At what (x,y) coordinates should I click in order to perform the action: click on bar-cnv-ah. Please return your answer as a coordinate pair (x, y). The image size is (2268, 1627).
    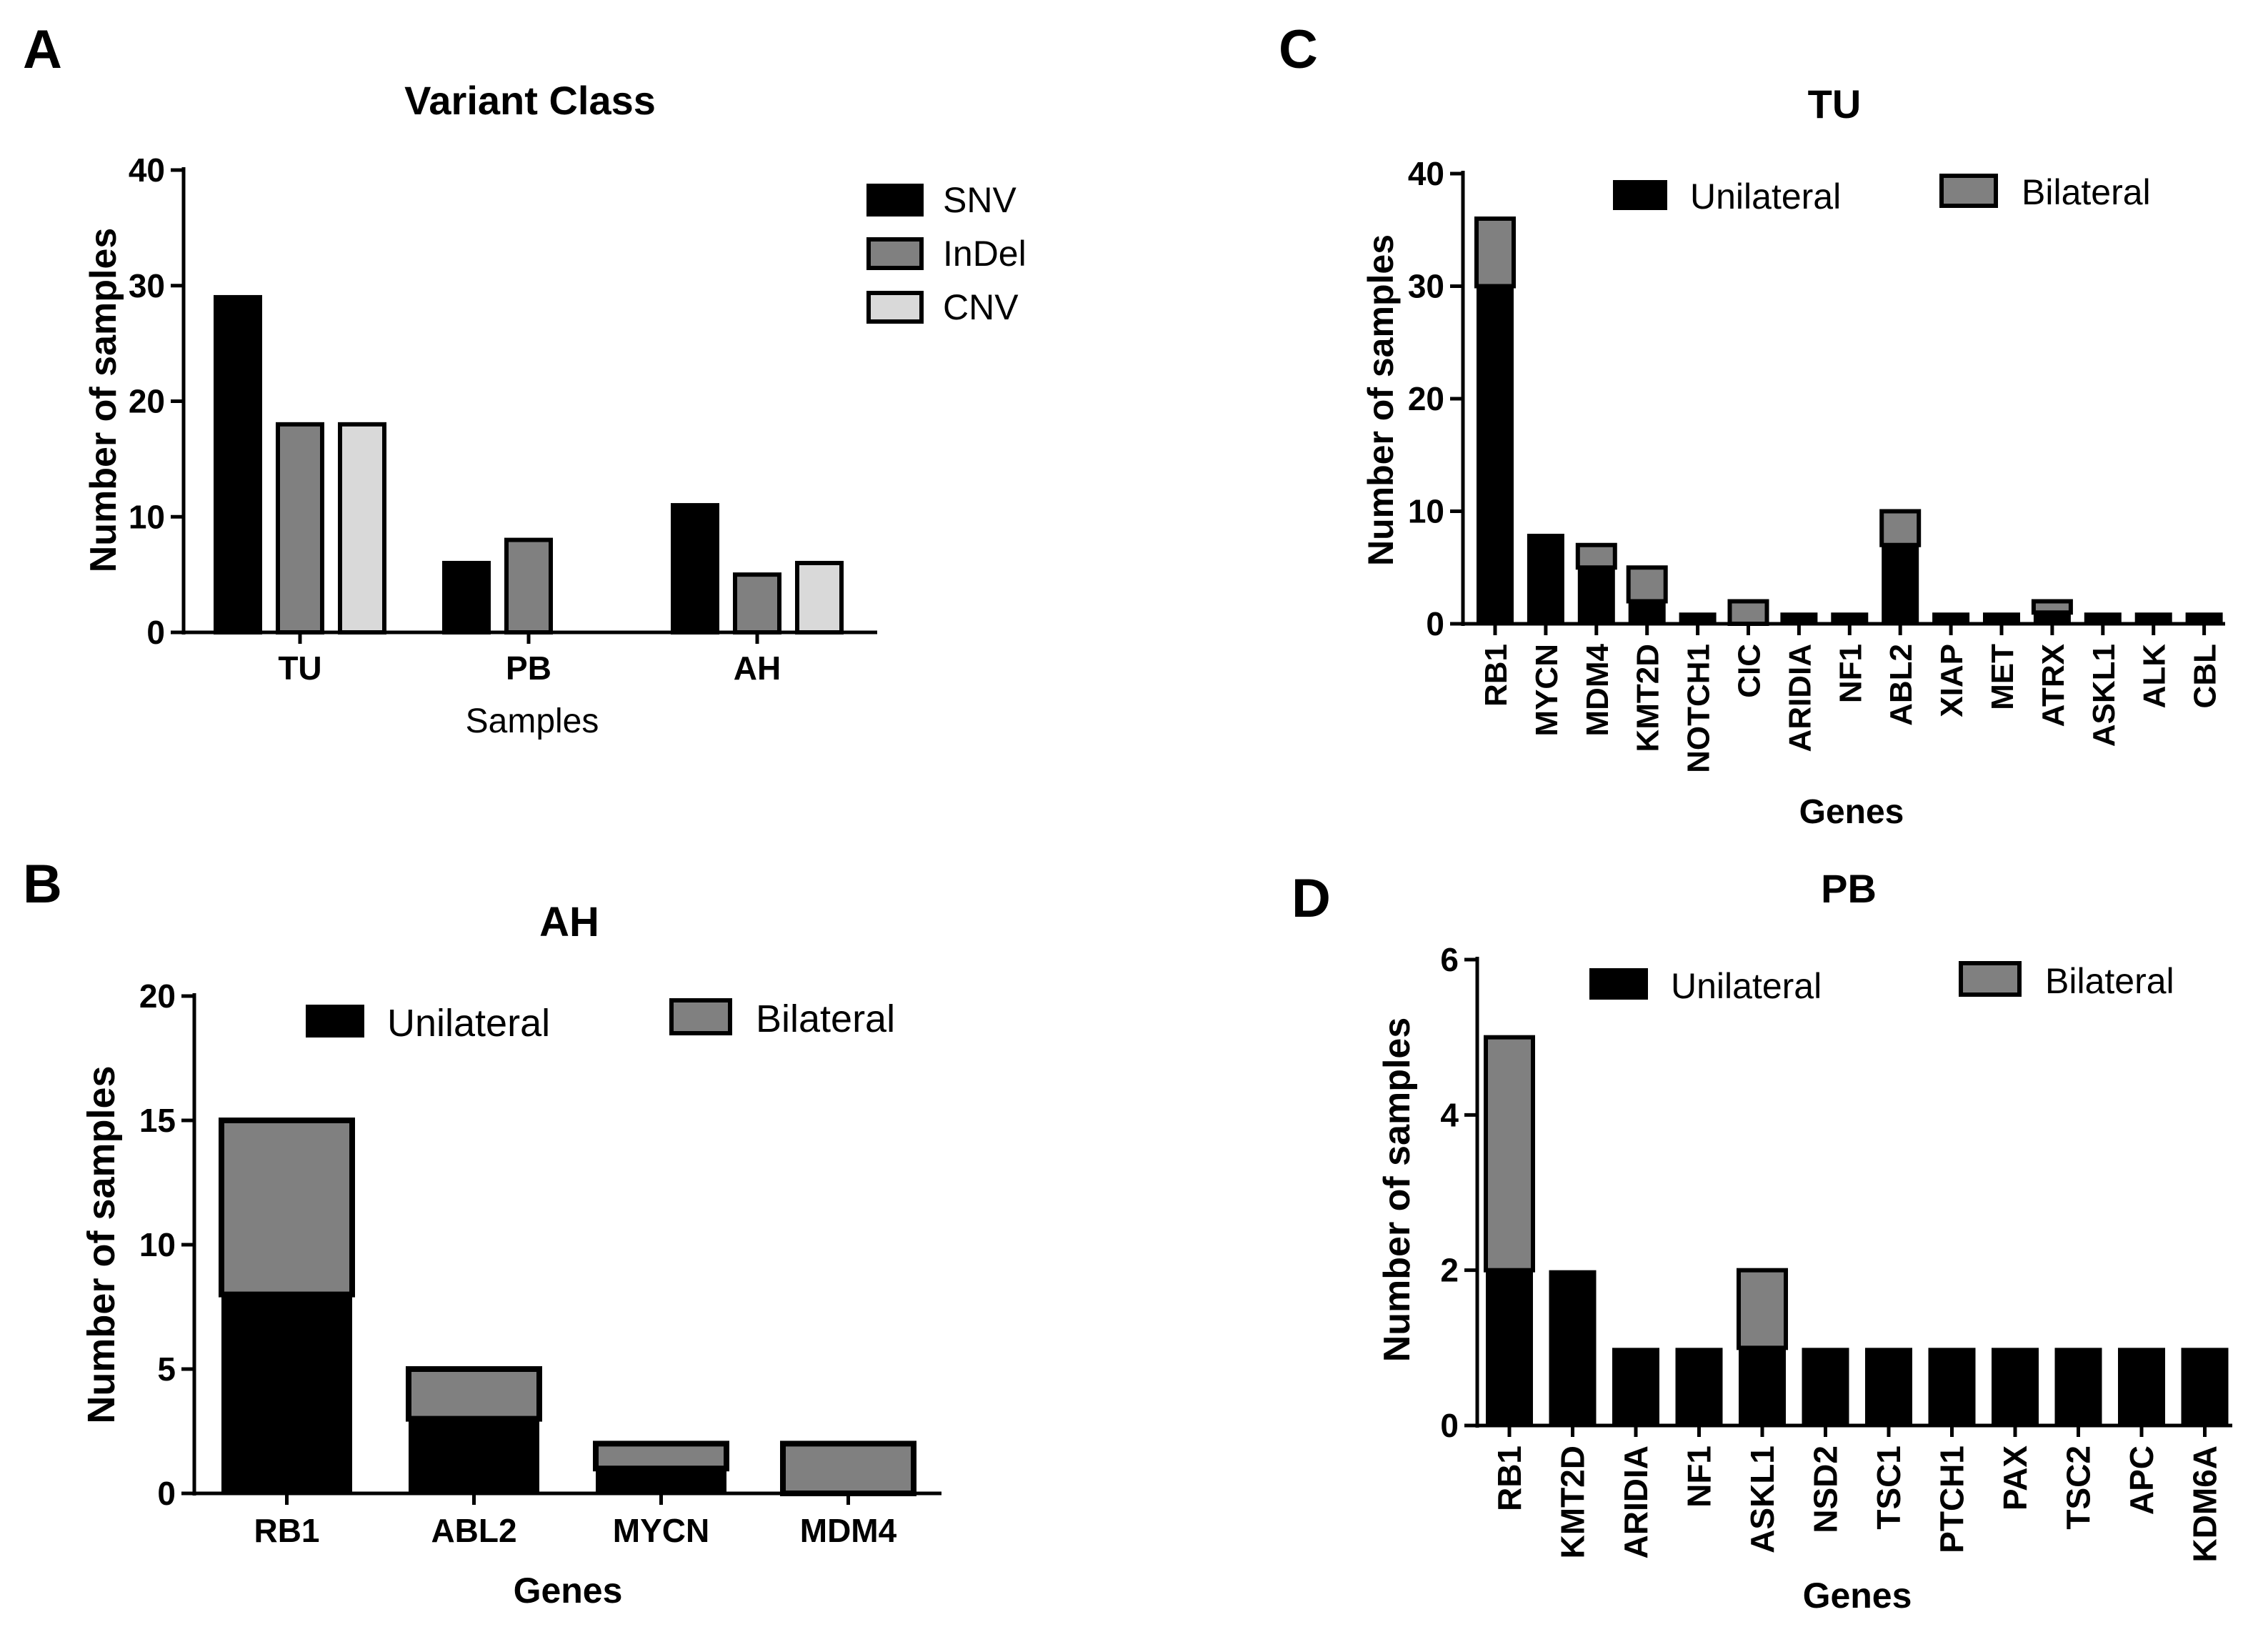
    Looking at the image, I should click on (819, 598).